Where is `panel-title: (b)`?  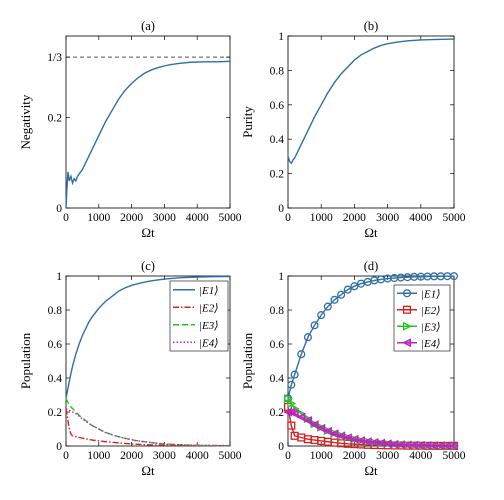
panel-title: (b) is located at coordinates (371, 26).